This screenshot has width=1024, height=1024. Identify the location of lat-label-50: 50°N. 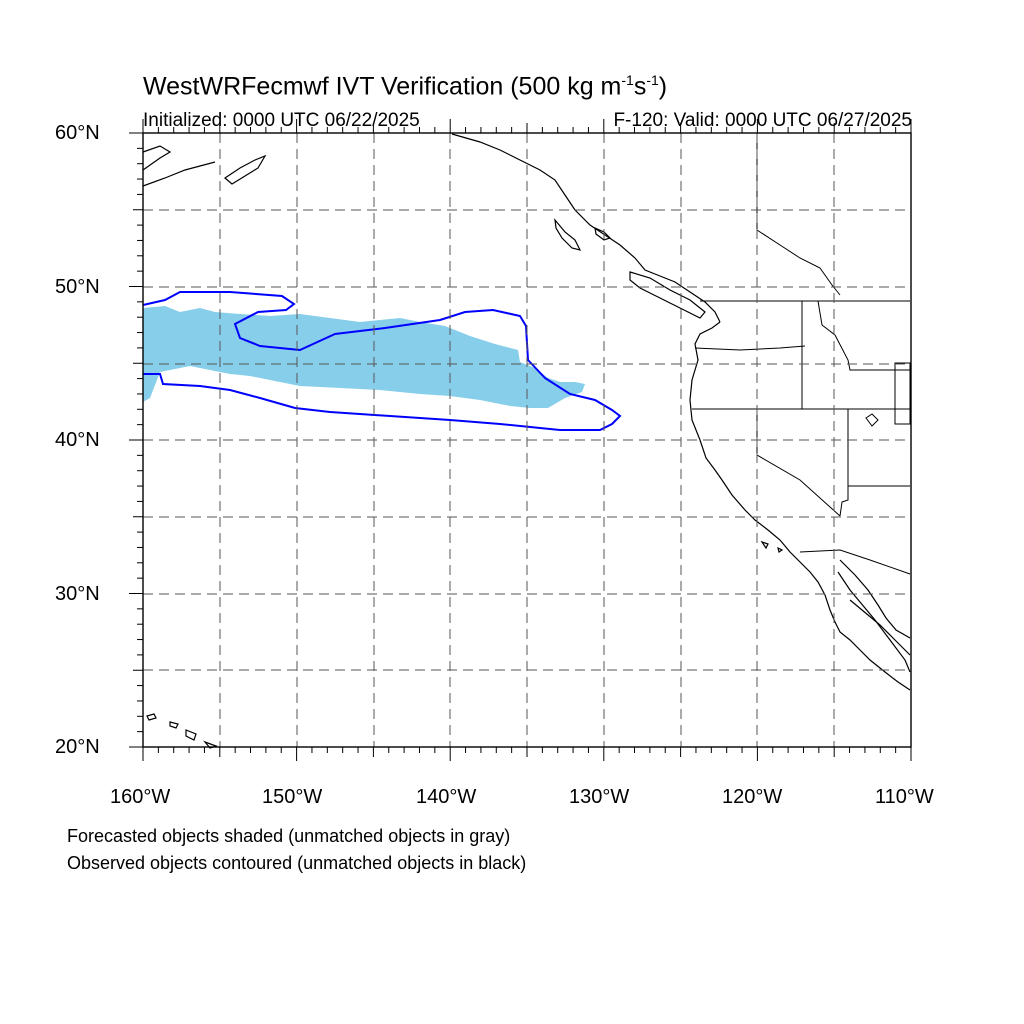
(77, 287).